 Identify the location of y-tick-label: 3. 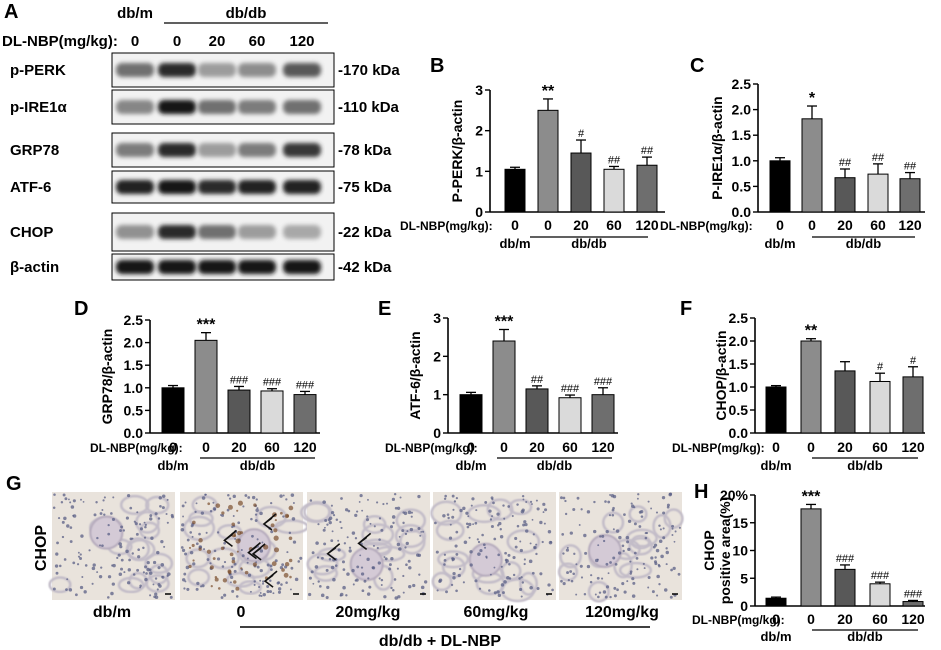
(479, 90).